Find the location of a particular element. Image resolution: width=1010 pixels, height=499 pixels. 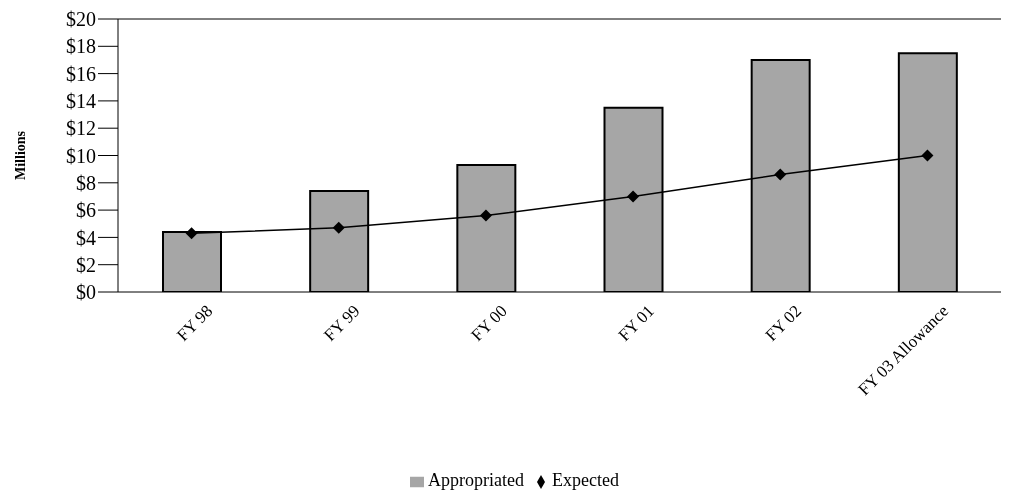

y-tick-label: $2 is located at coordinates (86, 264).